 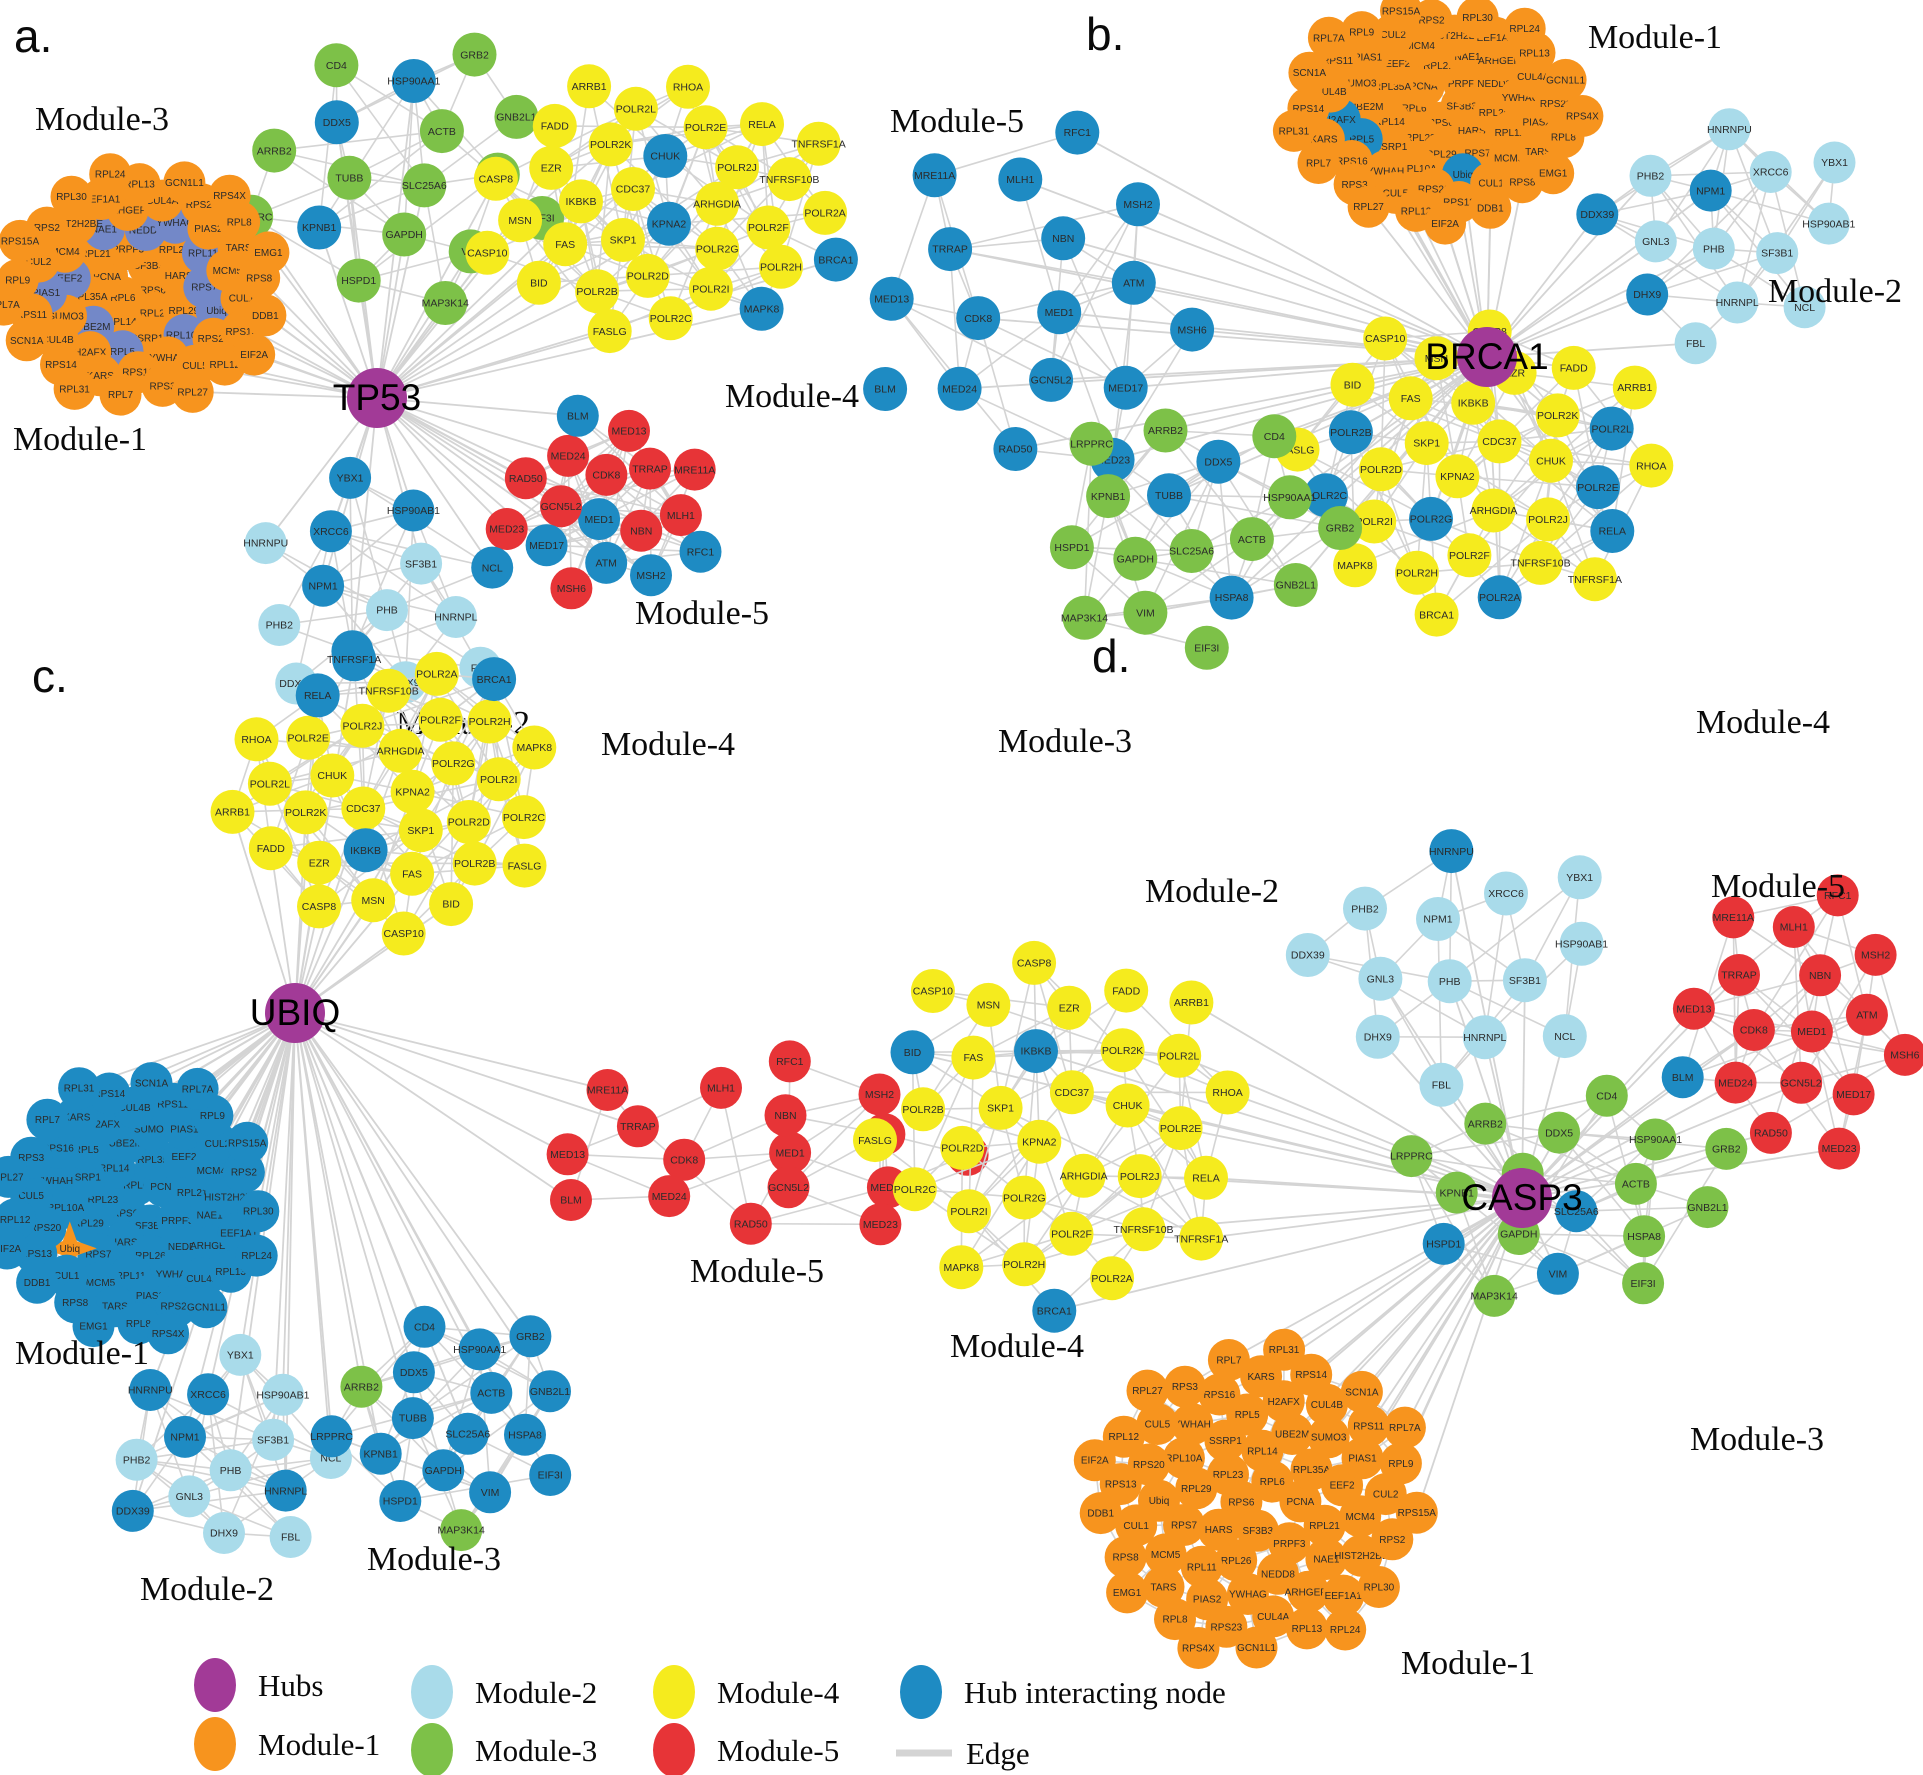 I want to click on node-NAE1, so click(x=1326, y=1559).